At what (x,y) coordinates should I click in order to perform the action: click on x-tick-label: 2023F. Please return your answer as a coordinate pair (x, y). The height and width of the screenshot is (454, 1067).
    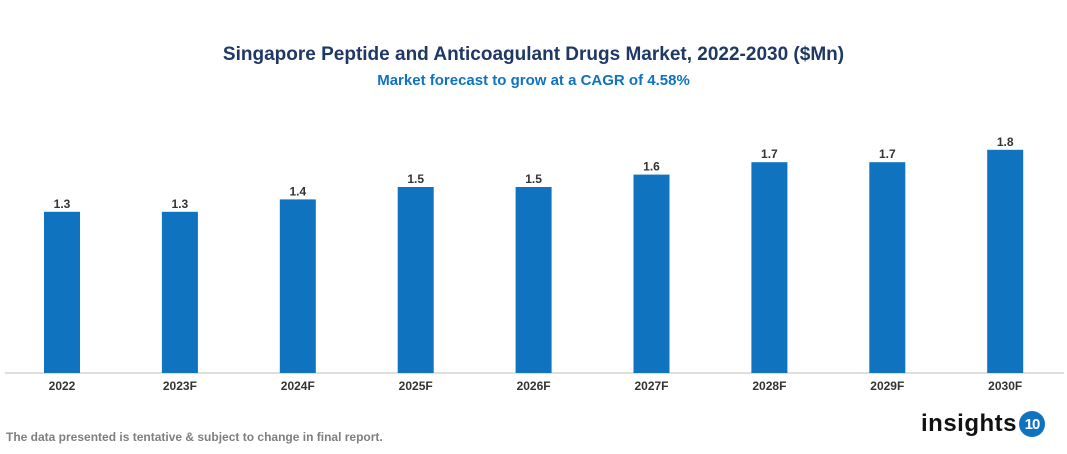
    Looking at the image, I should click on (180, 386).